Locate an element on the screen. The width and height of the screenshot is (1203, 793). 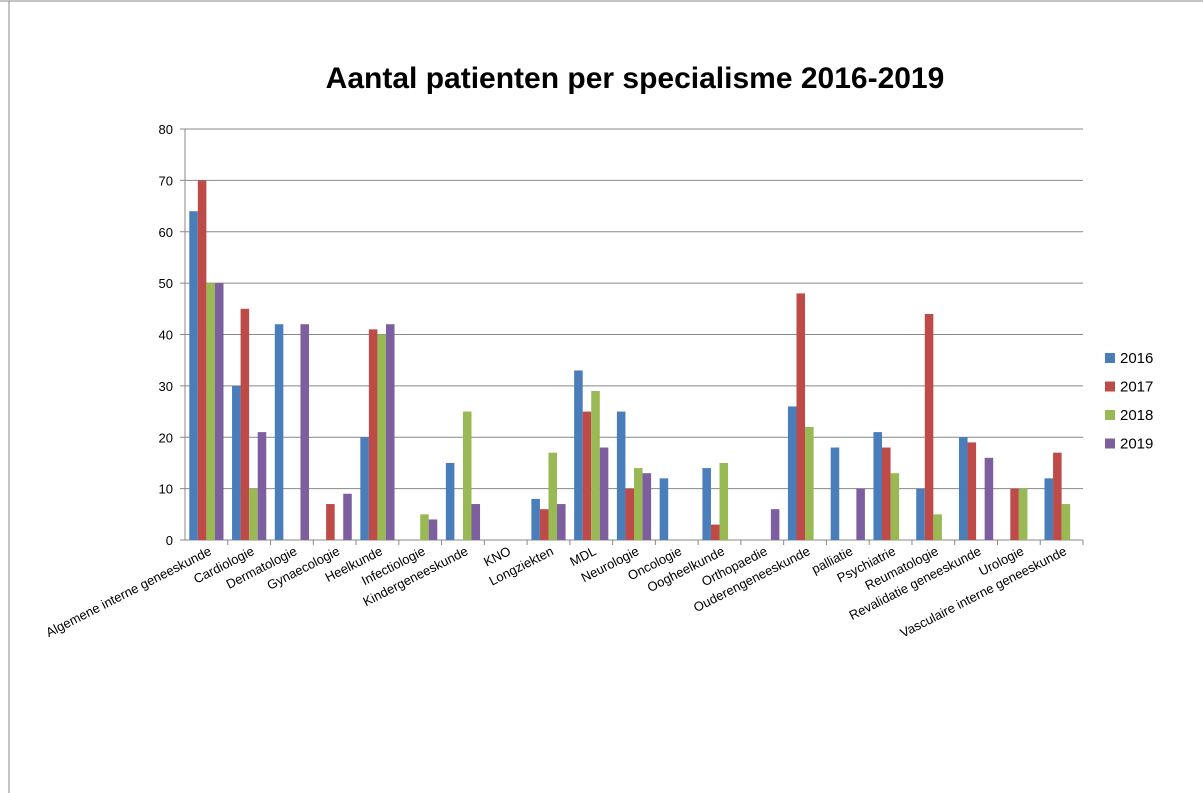
y-tick-label: 80 is located at coordinates (166, 129).